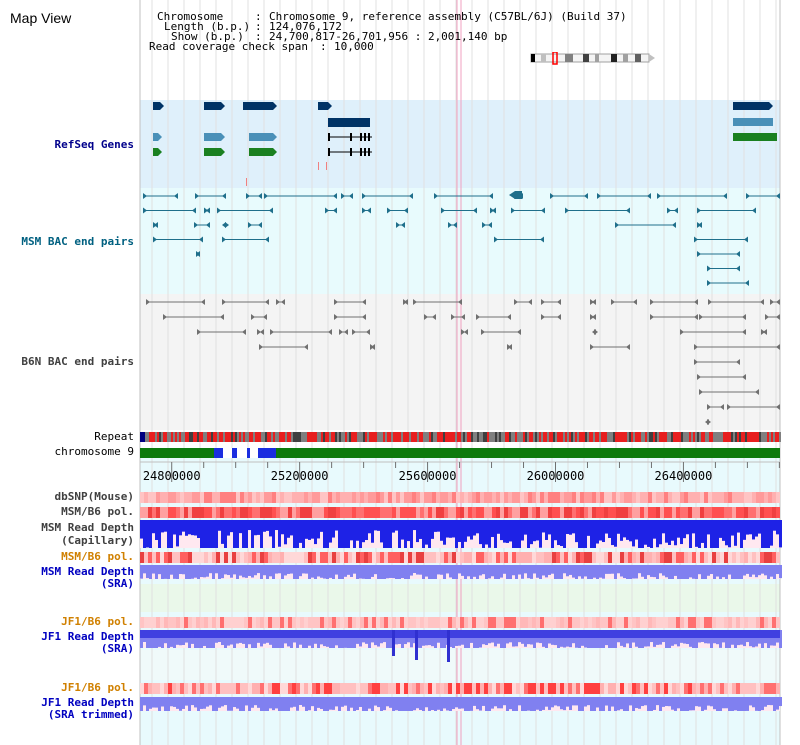  What do you see at coordinates (114, 436) in the screenshot?
I see `track-label-repeat: Repeat` at bounding box center [114, 436].